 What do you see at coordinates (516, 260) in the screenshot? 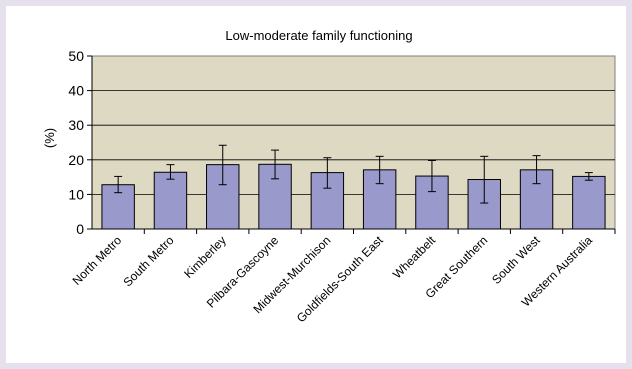
I see `x-tick-label: South West` at bounding box center [516, 260].